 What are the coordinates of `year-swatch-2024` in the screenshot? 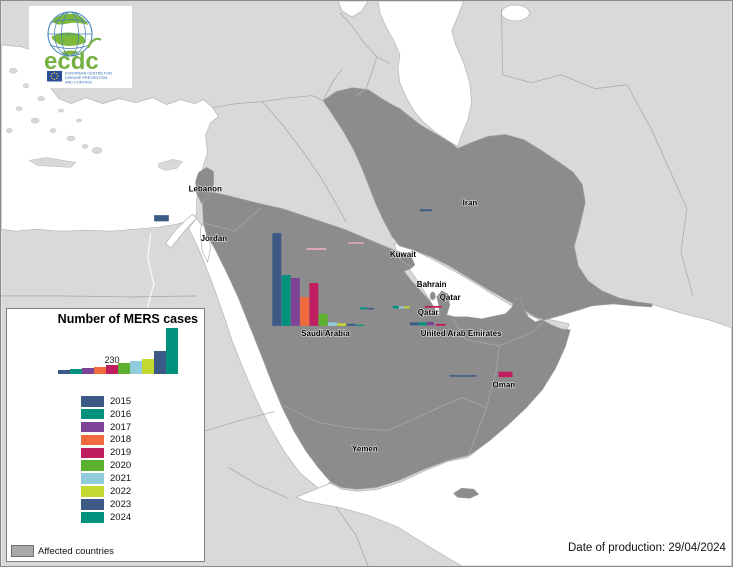 It's located at (92, 517).